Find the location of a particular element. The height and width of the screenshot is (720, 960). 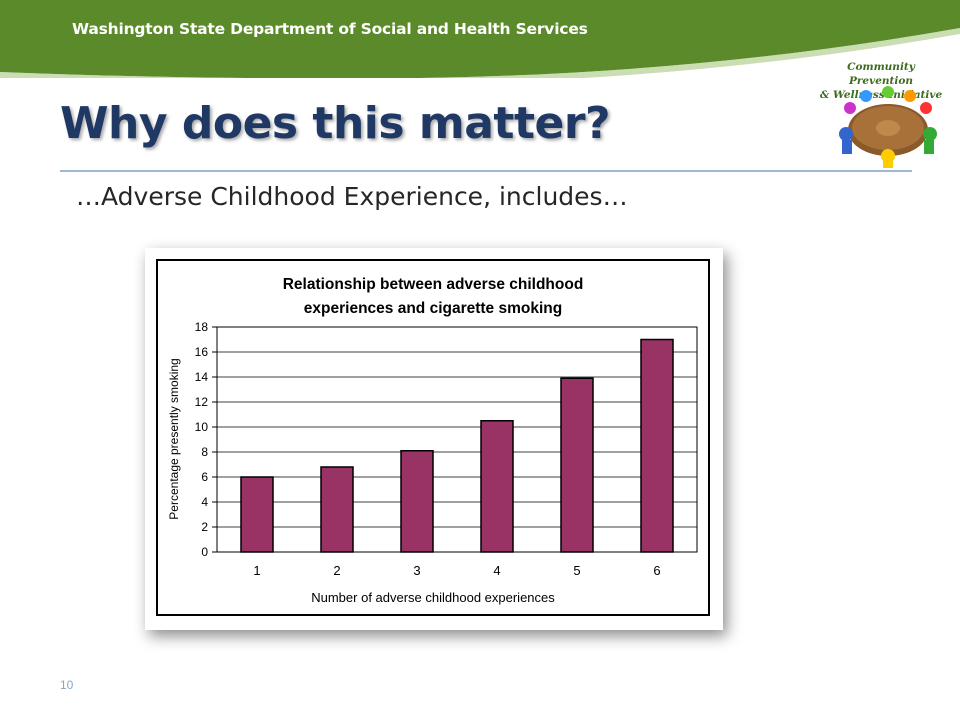

title-divider is located at coordinates (486, 171).